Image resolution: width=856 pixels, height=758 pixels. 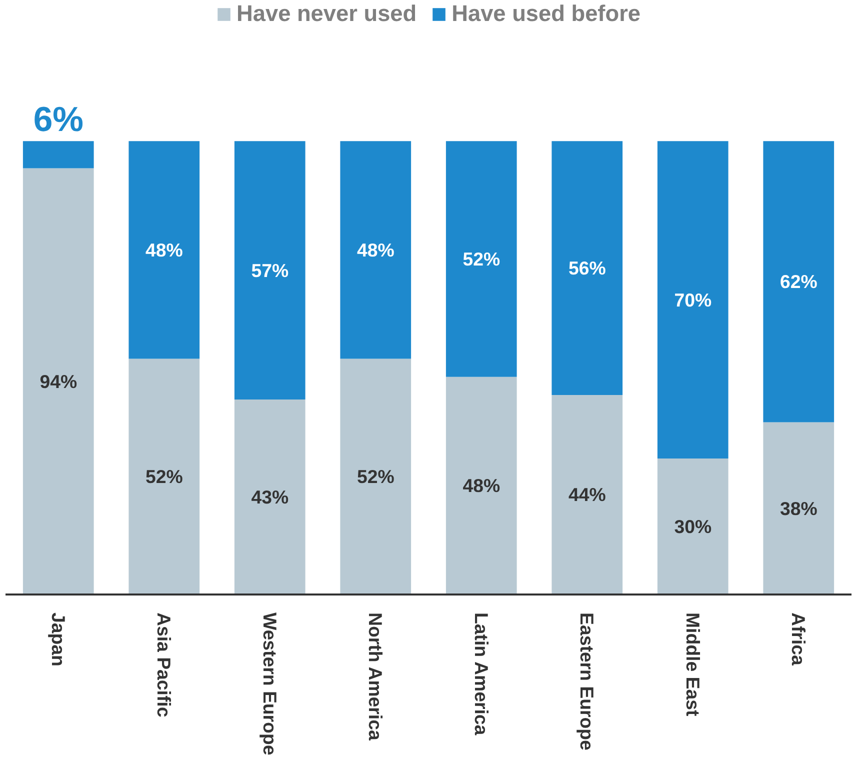 I want to click on x-tick-label: Asia Pacific, so click(x=164, y=665).